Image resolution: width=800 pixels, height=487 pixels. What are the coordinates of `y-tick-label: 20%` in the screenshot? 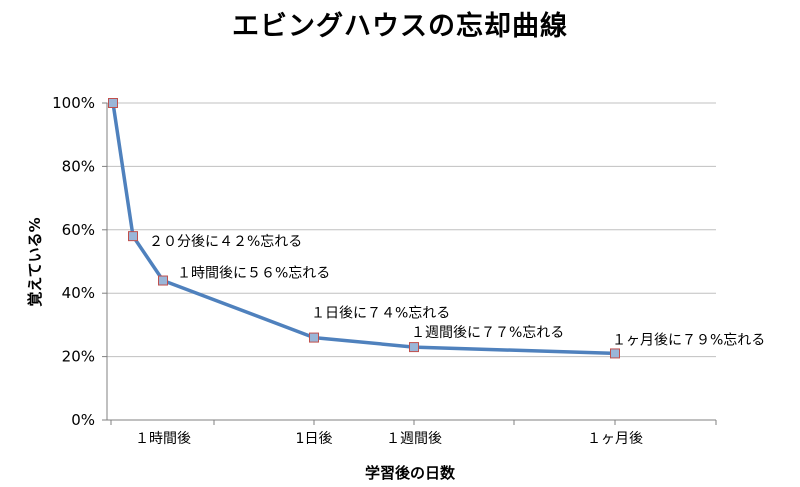 It's located at (78, 357).